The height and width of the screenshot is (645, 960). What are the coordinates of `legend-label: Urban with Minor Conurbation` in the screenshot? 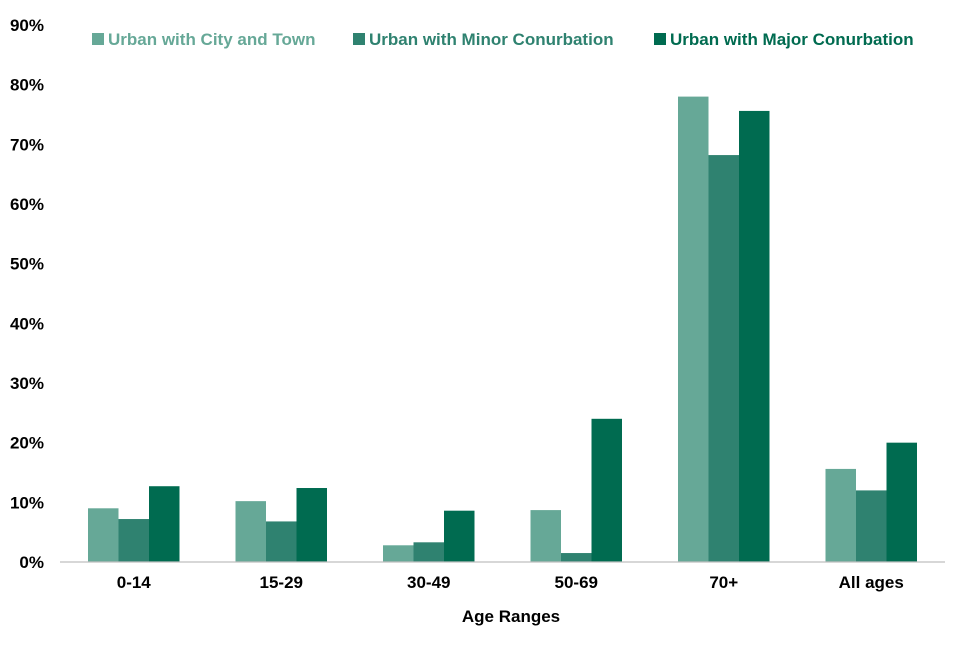 It's located at (491, 39).